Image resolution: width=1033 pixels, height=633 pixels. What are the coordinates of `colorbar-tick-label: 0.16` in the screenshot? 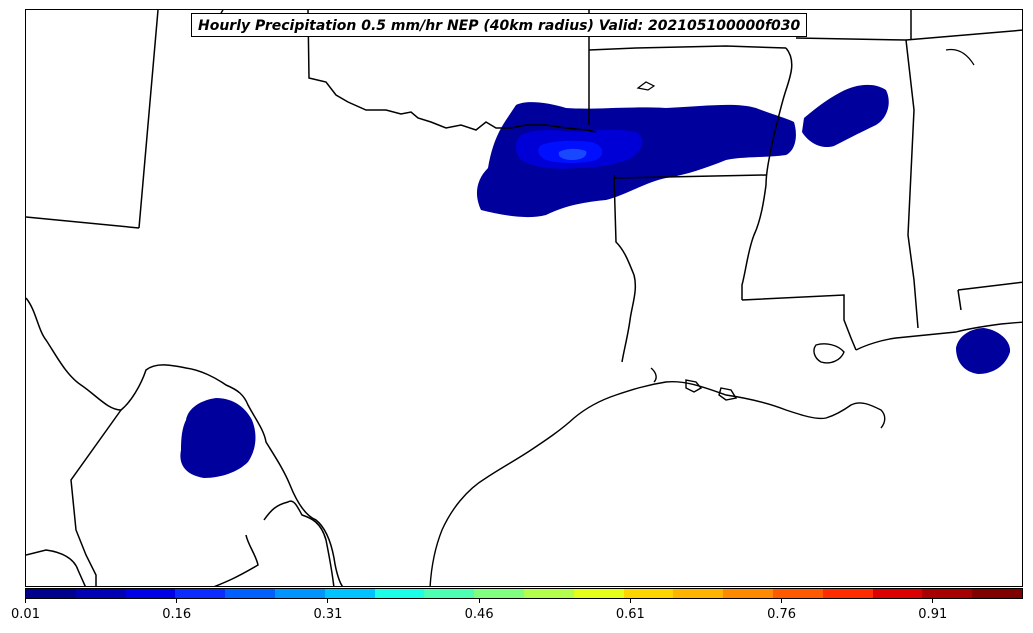 It's located at (177, 614).